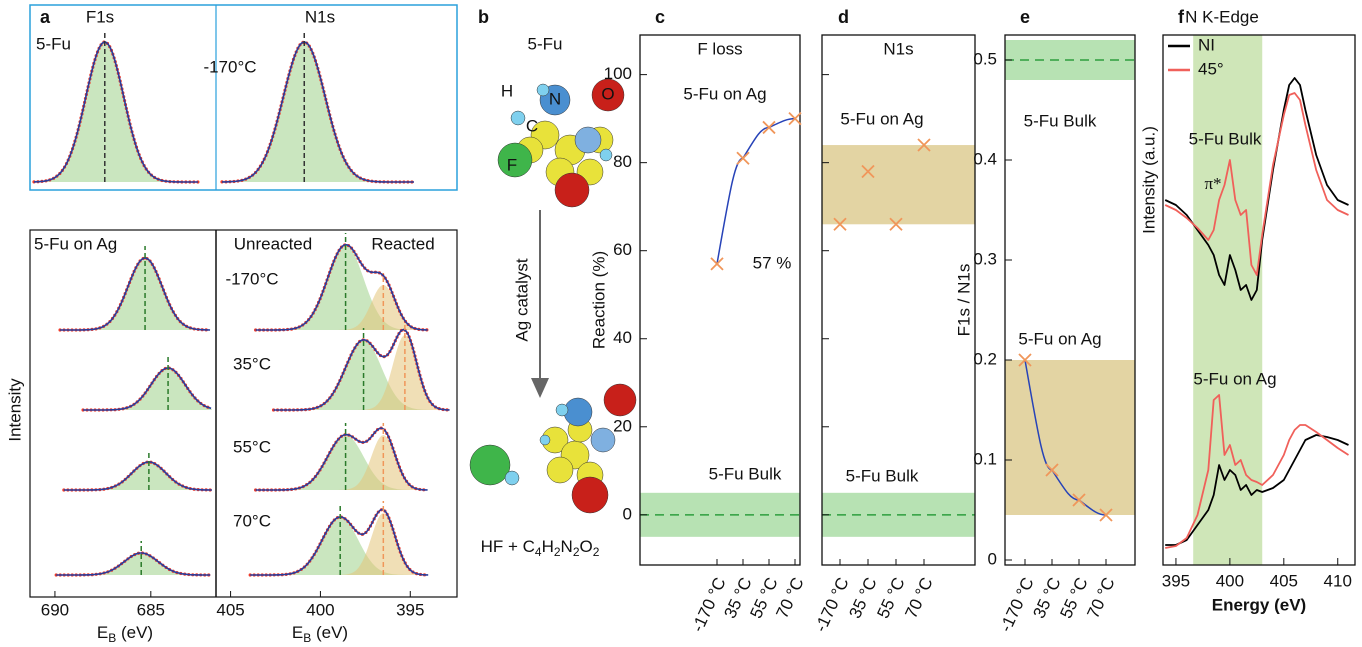 The image size is (1362, 647). What do you see at coordinates (252, 520) in the screenshot?
I see `temperature-label: 70°C` at bounding box center [252, 520].